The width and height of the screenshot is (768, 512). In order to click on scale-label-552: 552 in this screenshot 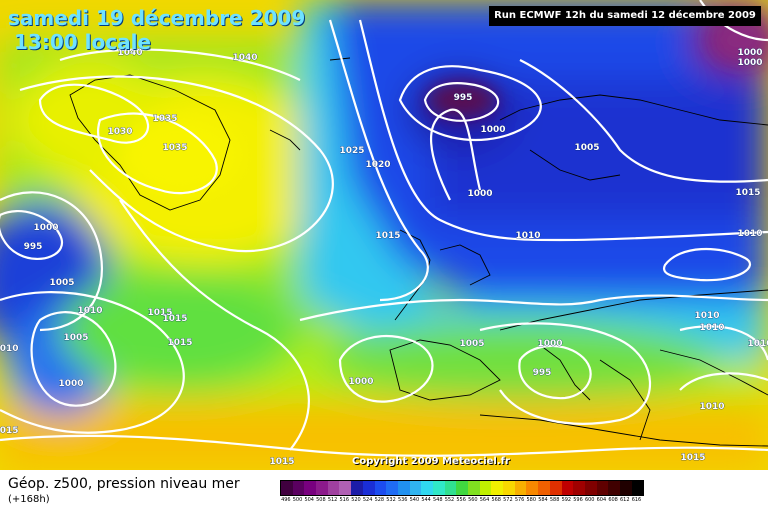, I will do `click(449, 500)`.